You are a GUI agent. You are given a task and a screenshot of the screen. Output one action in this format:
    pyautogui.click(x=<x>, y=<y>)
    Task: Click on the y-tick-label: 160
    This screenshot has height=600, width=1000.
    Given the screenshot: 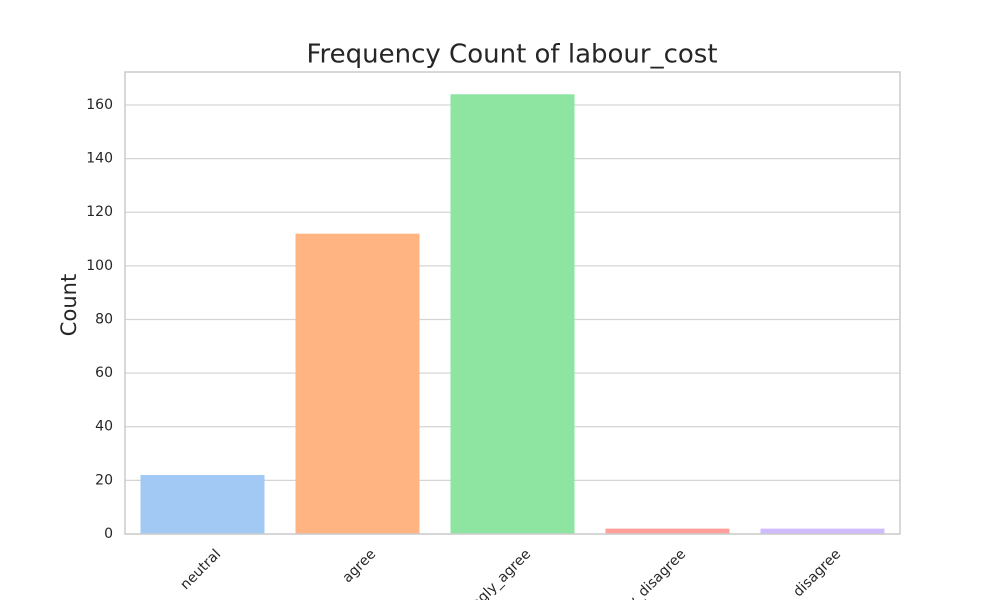 What is the action you would take?
    pyautogui.click(x=99, y=105)
    